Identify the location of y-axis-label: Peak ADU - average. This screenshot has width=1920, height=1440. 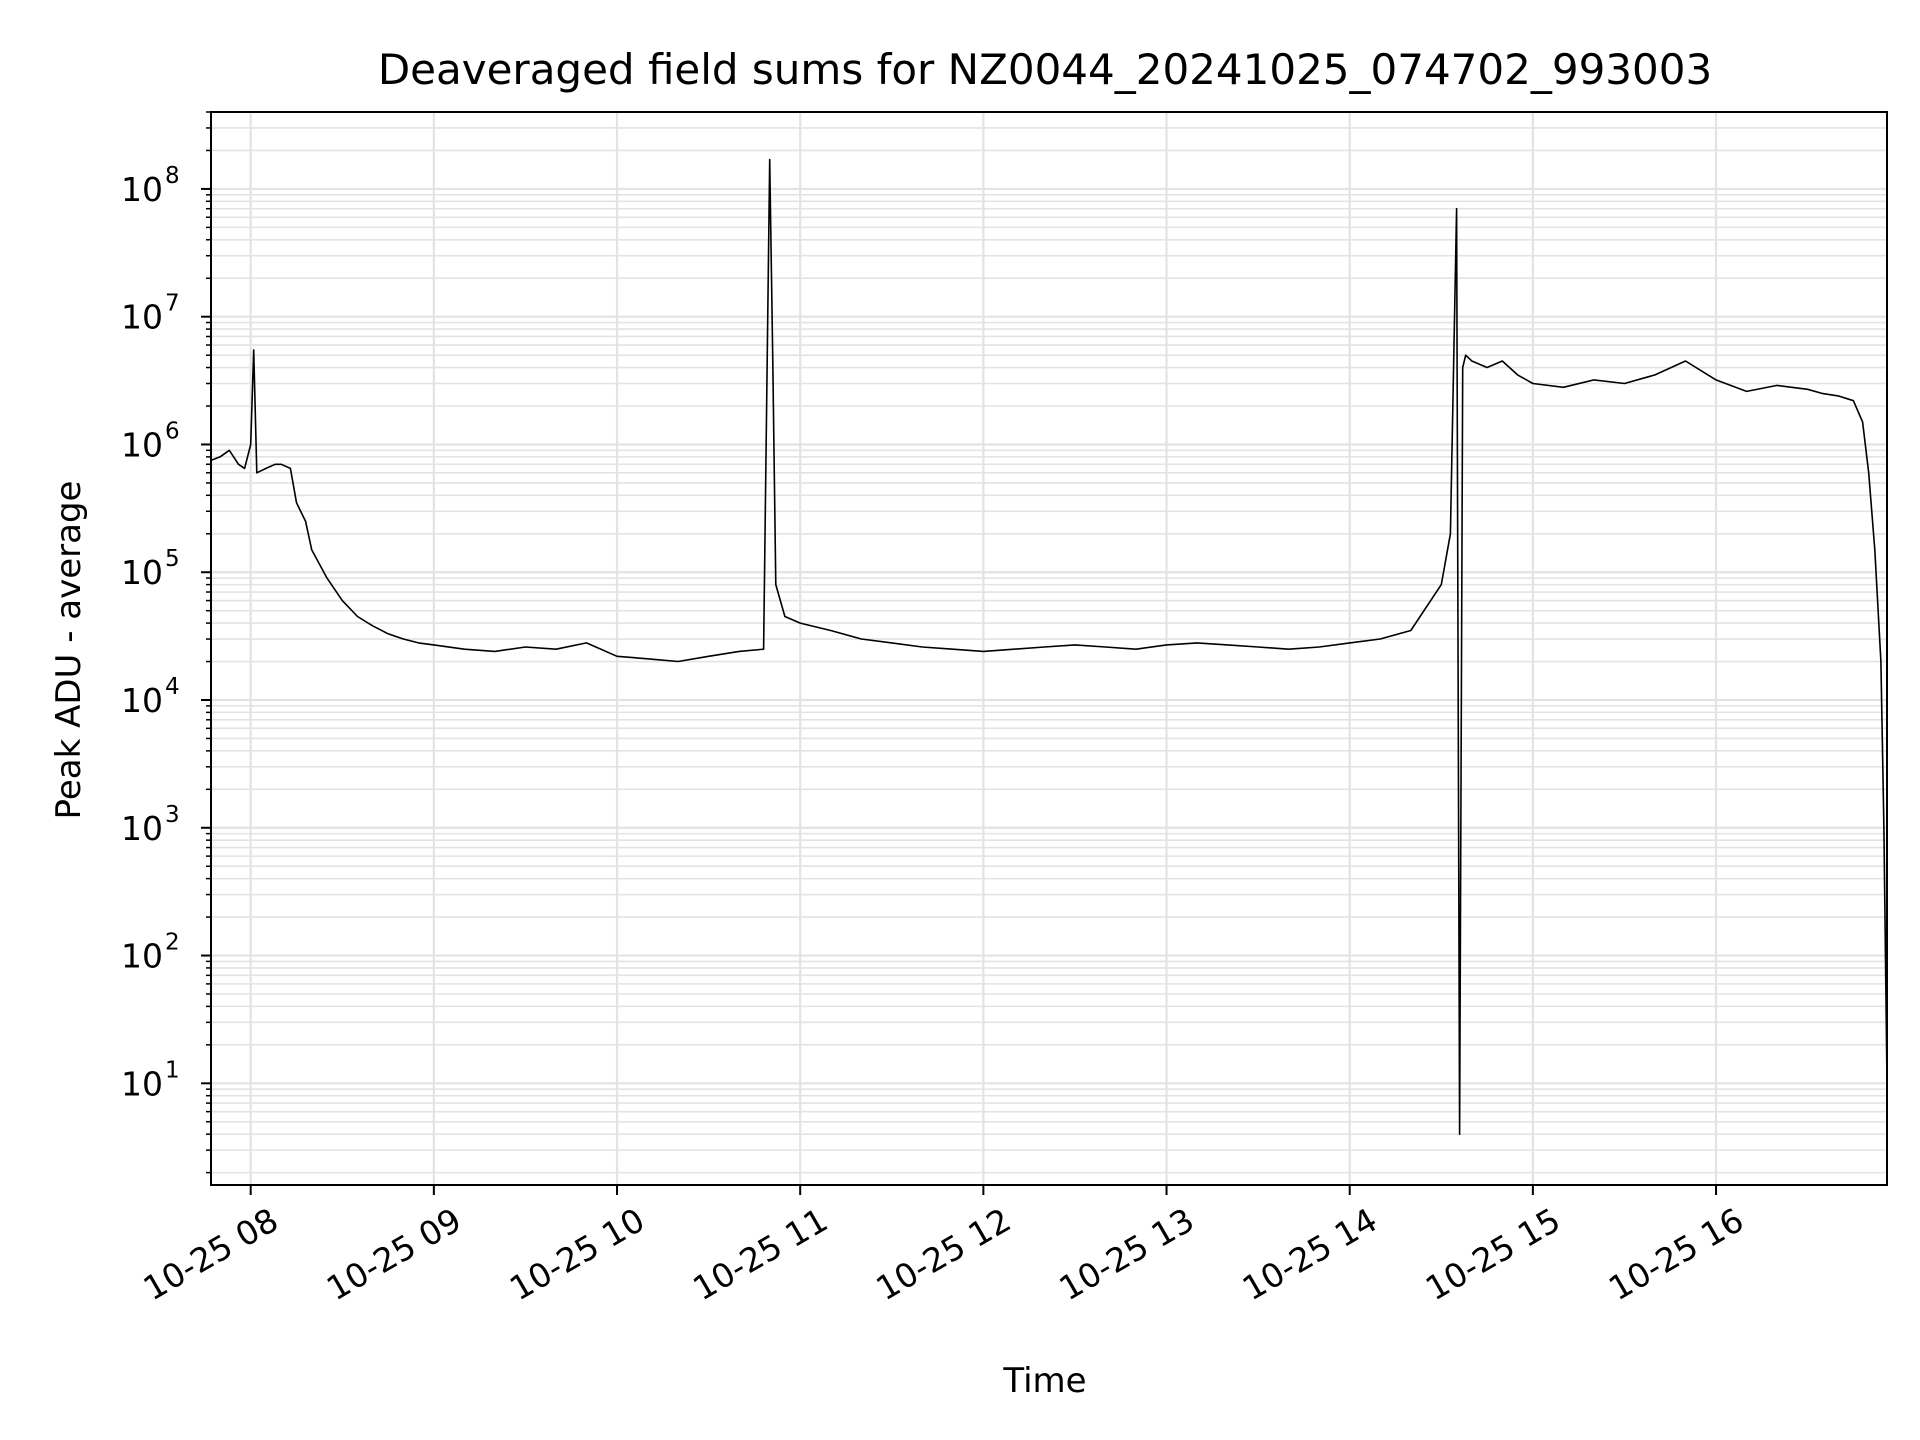
(69, 650).